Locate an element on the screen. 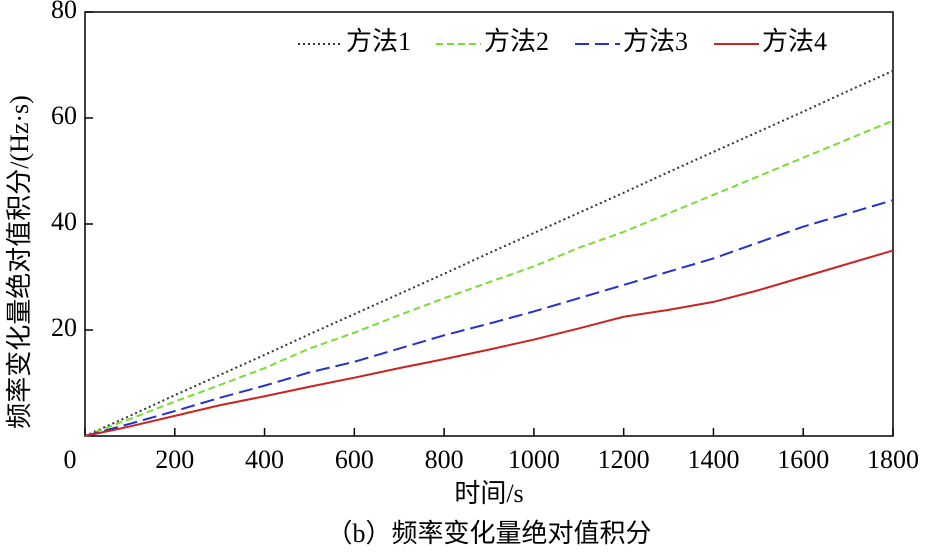 The width and height of the screenshot is (932, 558). x-axis-title: 时间/s is located at coordinates (488, 493).